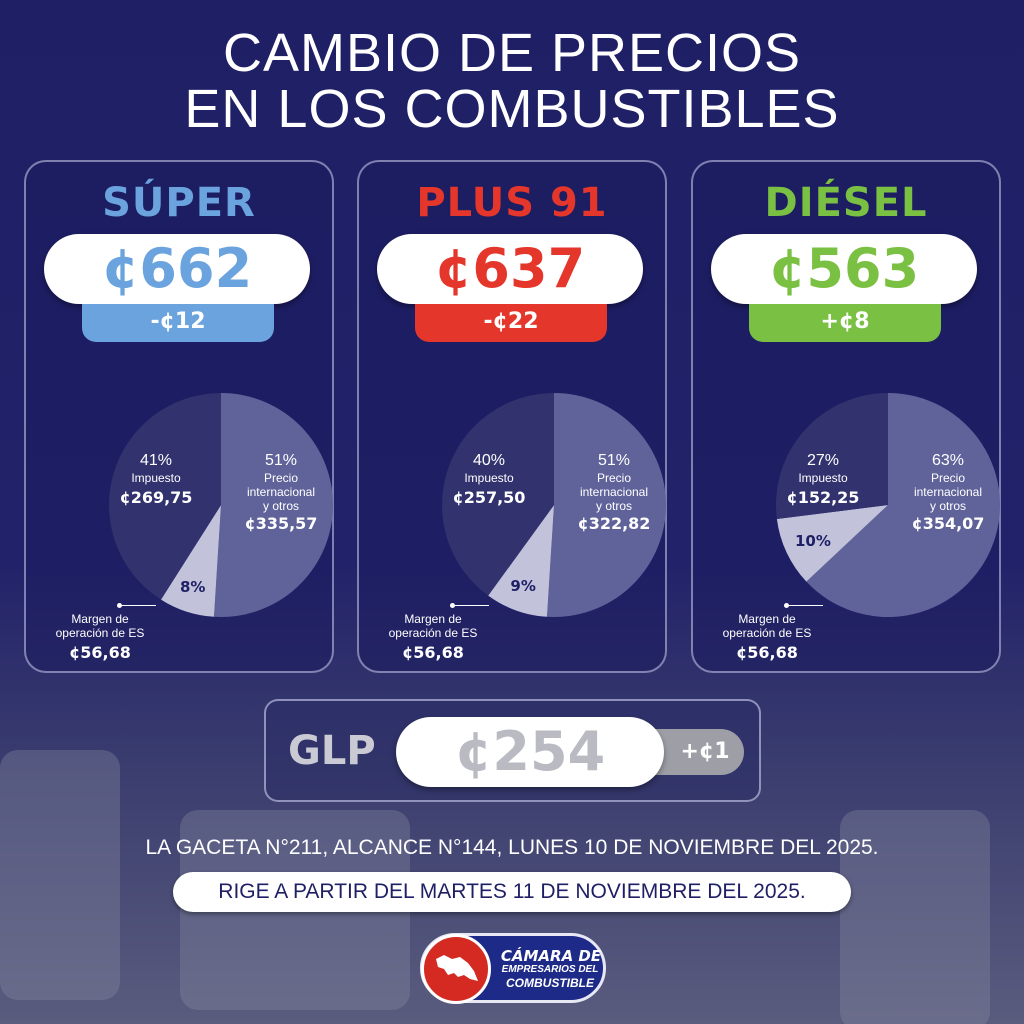  What do you see at coordinates (823, 460) in the screenshot?
I see `impuesto-percent: 27%` at bounding box center [823, 460].